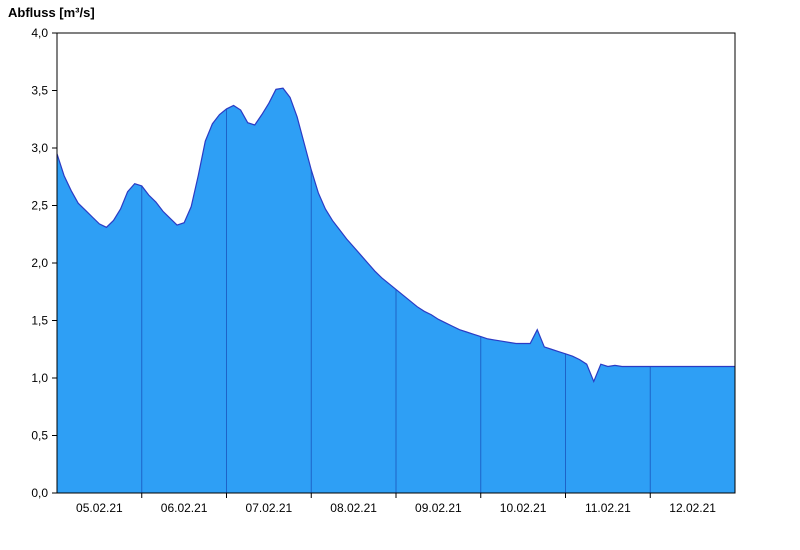  I want to click on x-tick-label: 11.02.21, so click(608, 508).